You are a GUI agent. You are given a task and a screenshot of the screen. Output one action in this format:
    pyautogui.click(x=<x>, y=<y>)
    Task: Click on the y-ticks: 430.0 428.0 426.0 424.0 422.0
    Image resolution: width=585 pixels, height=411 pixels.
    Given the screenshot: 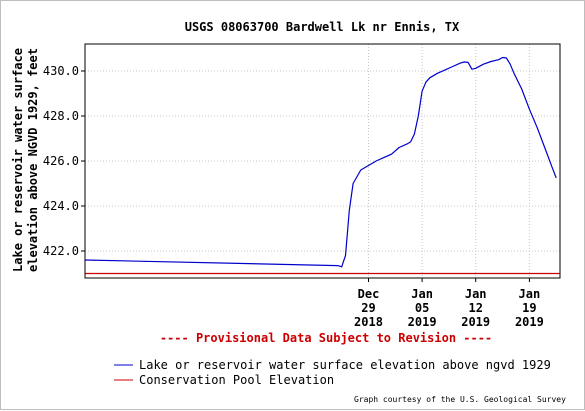 What is the action you would take?
    pyautogui.click(x=64, y=161)
    